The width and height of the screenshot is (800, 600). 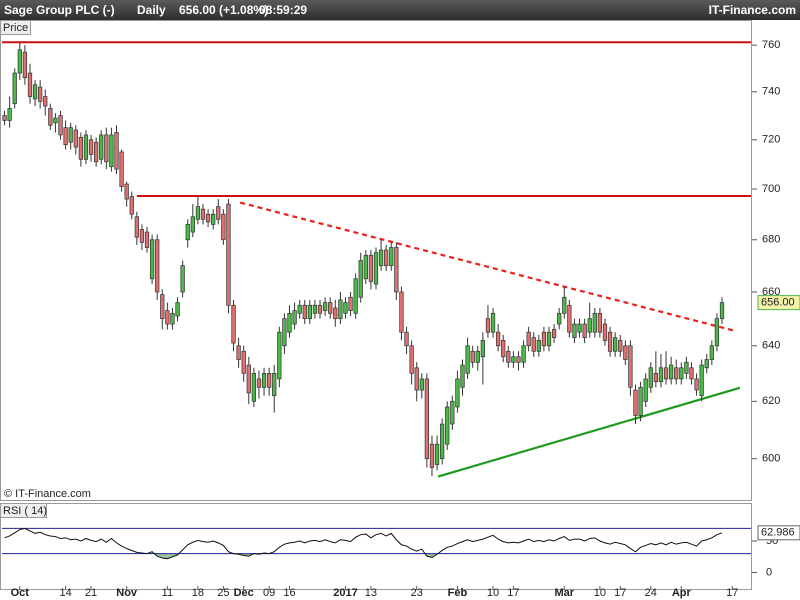 I want to click on y-tick-label: 660, so click(x=771, y=292).